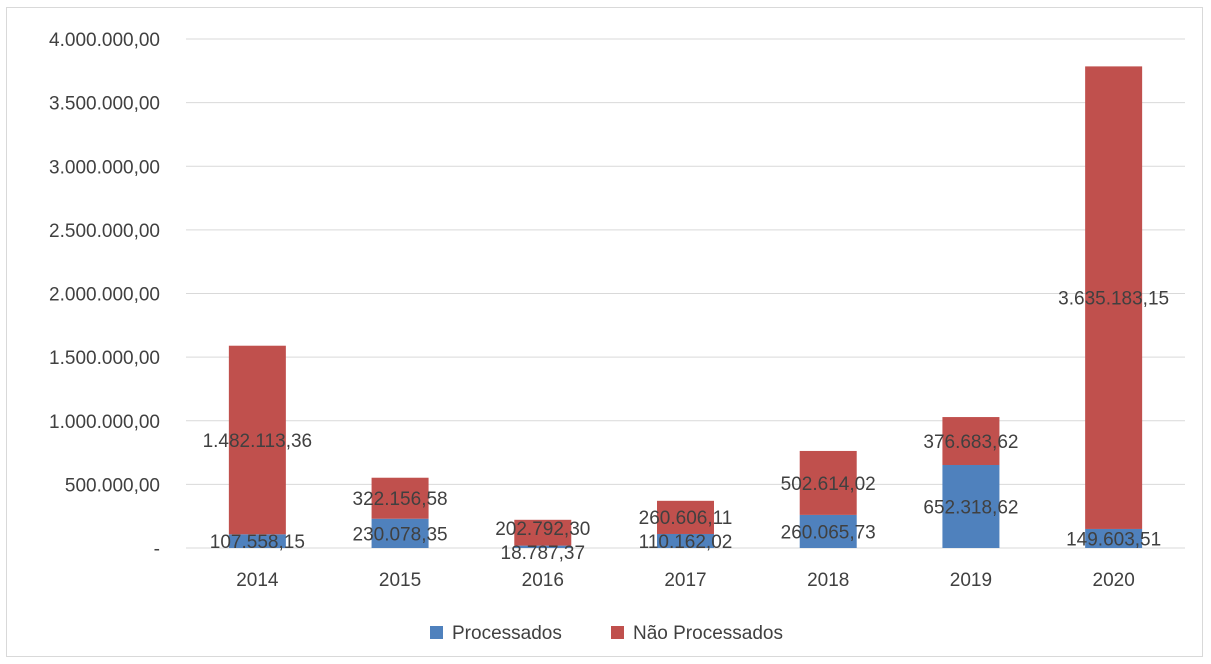 The image size is (1211, 664). I want to click on x-tick-label: 2016, so click(543, 580).